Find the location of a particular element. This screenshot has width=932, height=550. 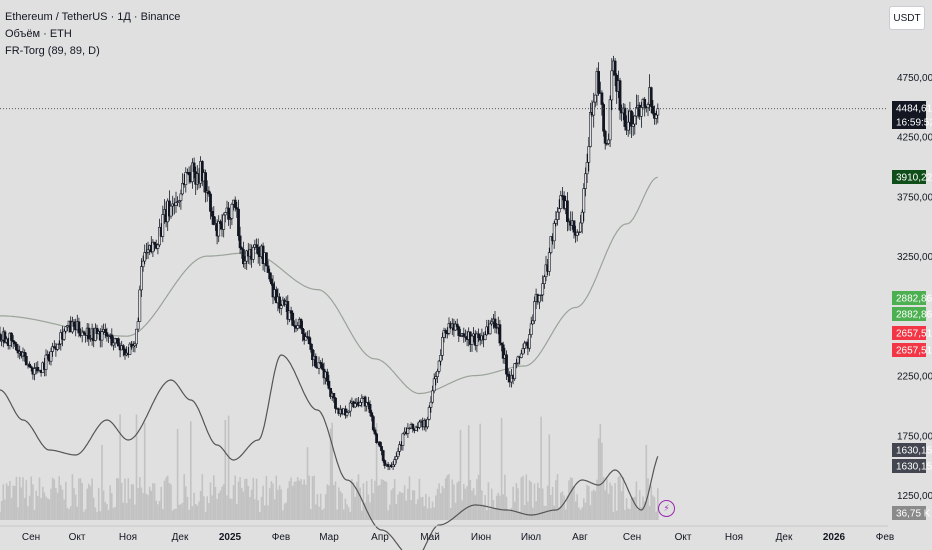

currency-button: USDT is located at coordinates (907, 18).